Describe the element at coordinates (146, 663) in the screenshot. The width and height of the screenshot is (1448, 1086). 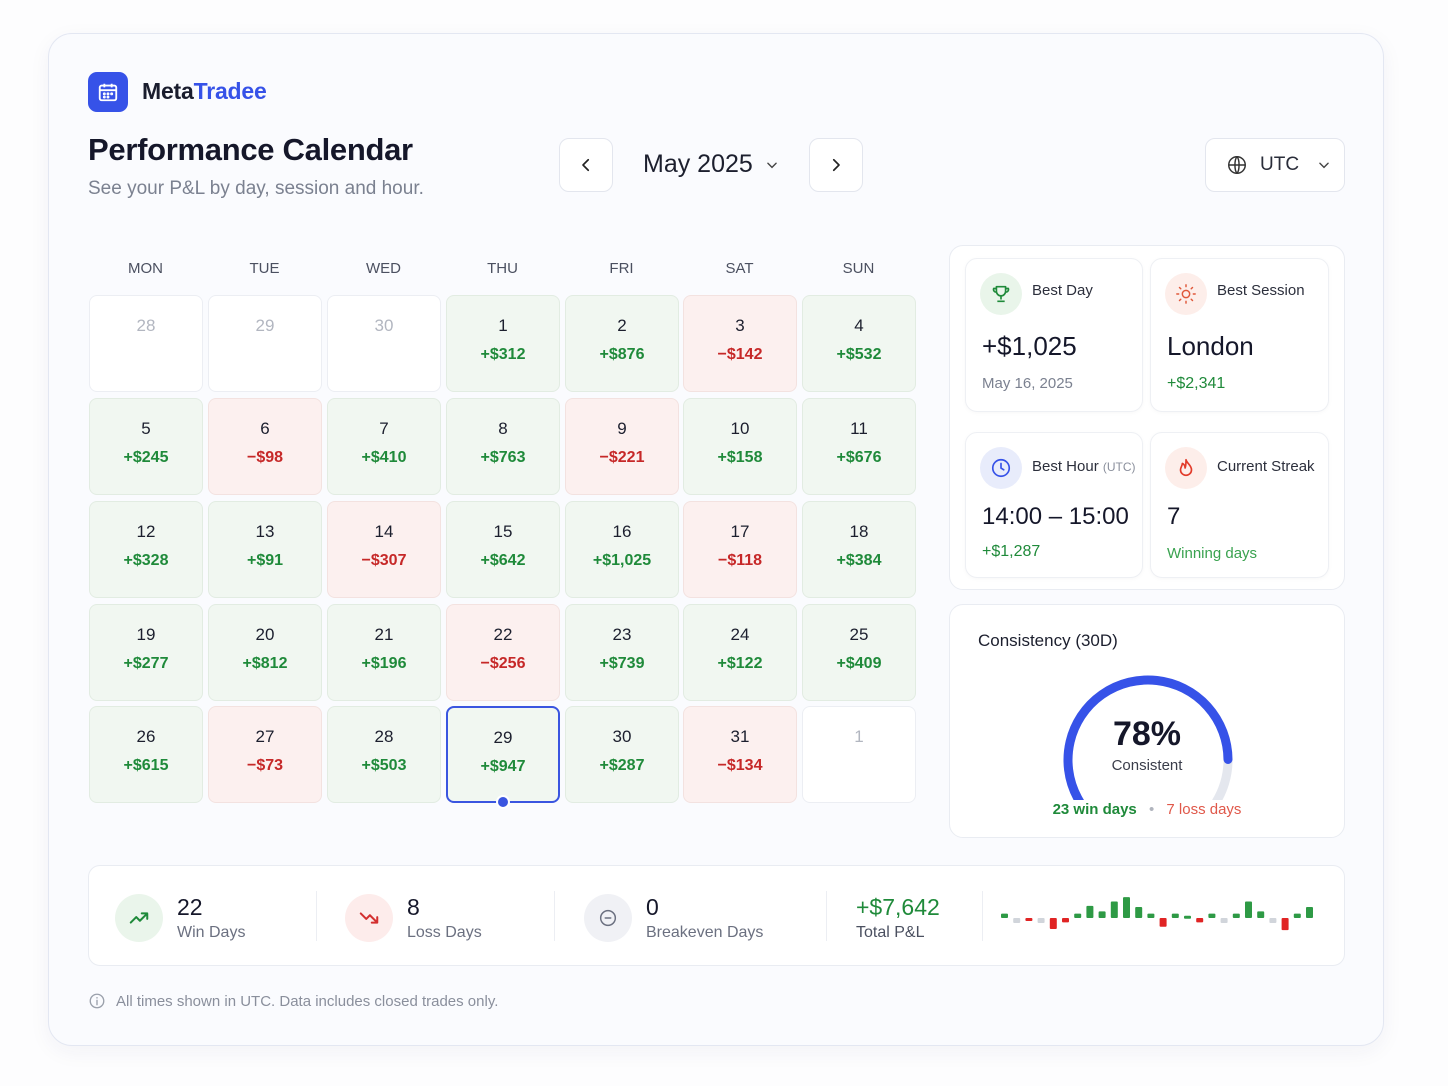
I see `day-pnl: +$277` at that location.